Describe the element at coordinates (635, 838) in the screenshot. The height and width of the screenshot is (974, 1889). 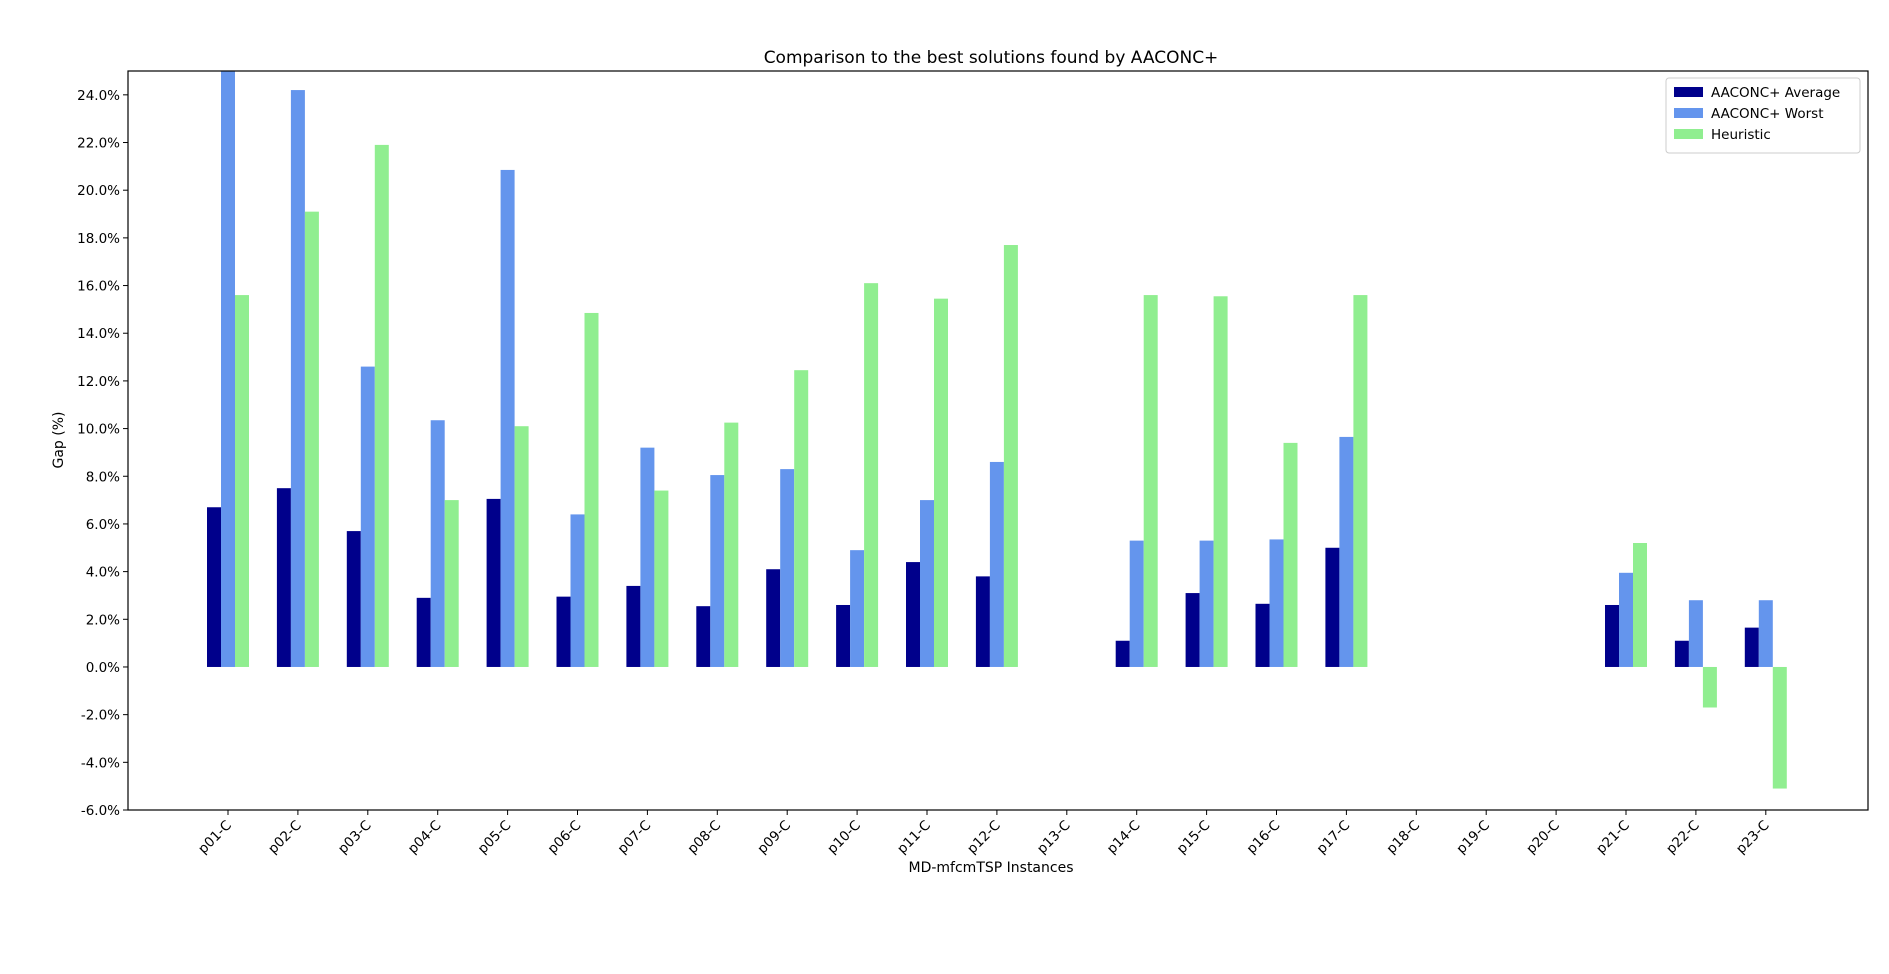
I see `x-tick-label: p07-C` at that location.